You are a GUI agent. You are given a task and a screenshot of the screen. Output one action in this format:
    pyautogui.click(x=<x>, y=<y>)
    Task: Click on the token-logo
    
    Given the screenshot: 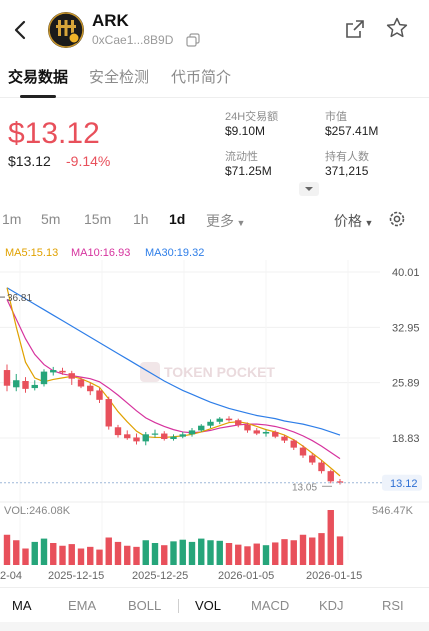 What is the action you would take?
    pyautogui.click(x=66, y=30)
    